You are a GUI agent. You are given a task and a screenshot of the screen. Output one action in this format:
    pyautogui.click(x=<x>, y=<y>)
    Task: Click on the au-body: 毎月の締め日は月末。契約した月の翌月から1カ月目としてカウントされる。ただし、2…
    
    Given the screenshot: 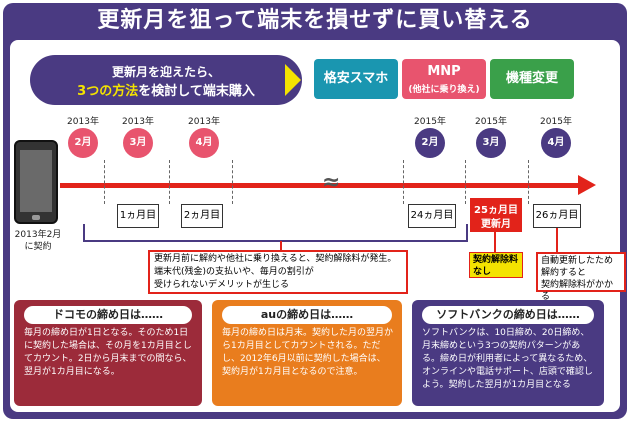 What is the action you would take?
    pyautogui.click(x=308, y=352)
    